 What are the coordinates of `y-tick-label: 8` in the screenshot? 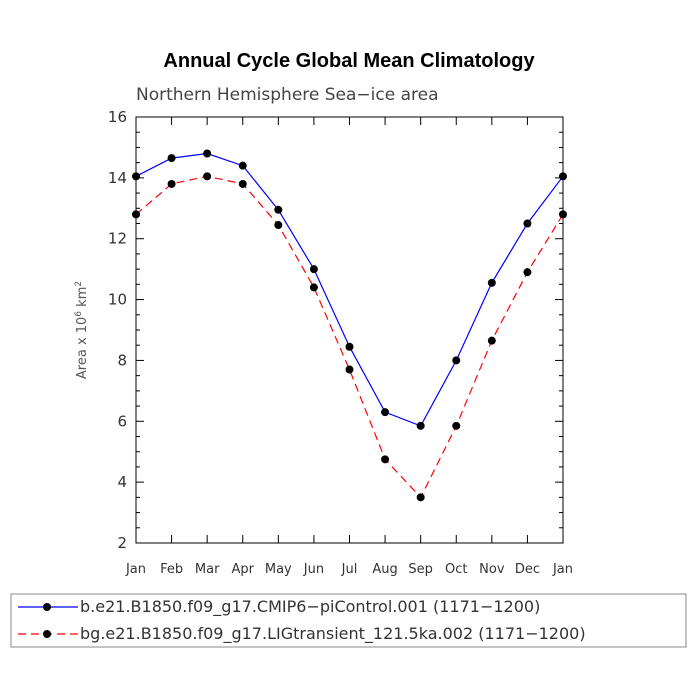 It's located at (122, 360).